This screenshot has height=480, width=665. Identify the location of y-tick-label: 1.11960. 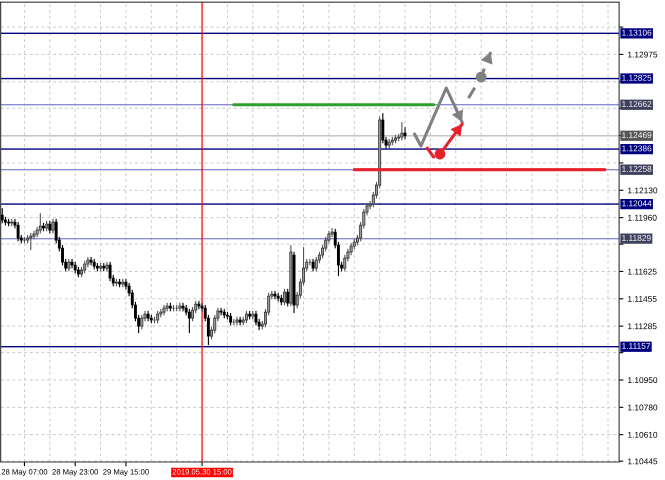
(642, 217).